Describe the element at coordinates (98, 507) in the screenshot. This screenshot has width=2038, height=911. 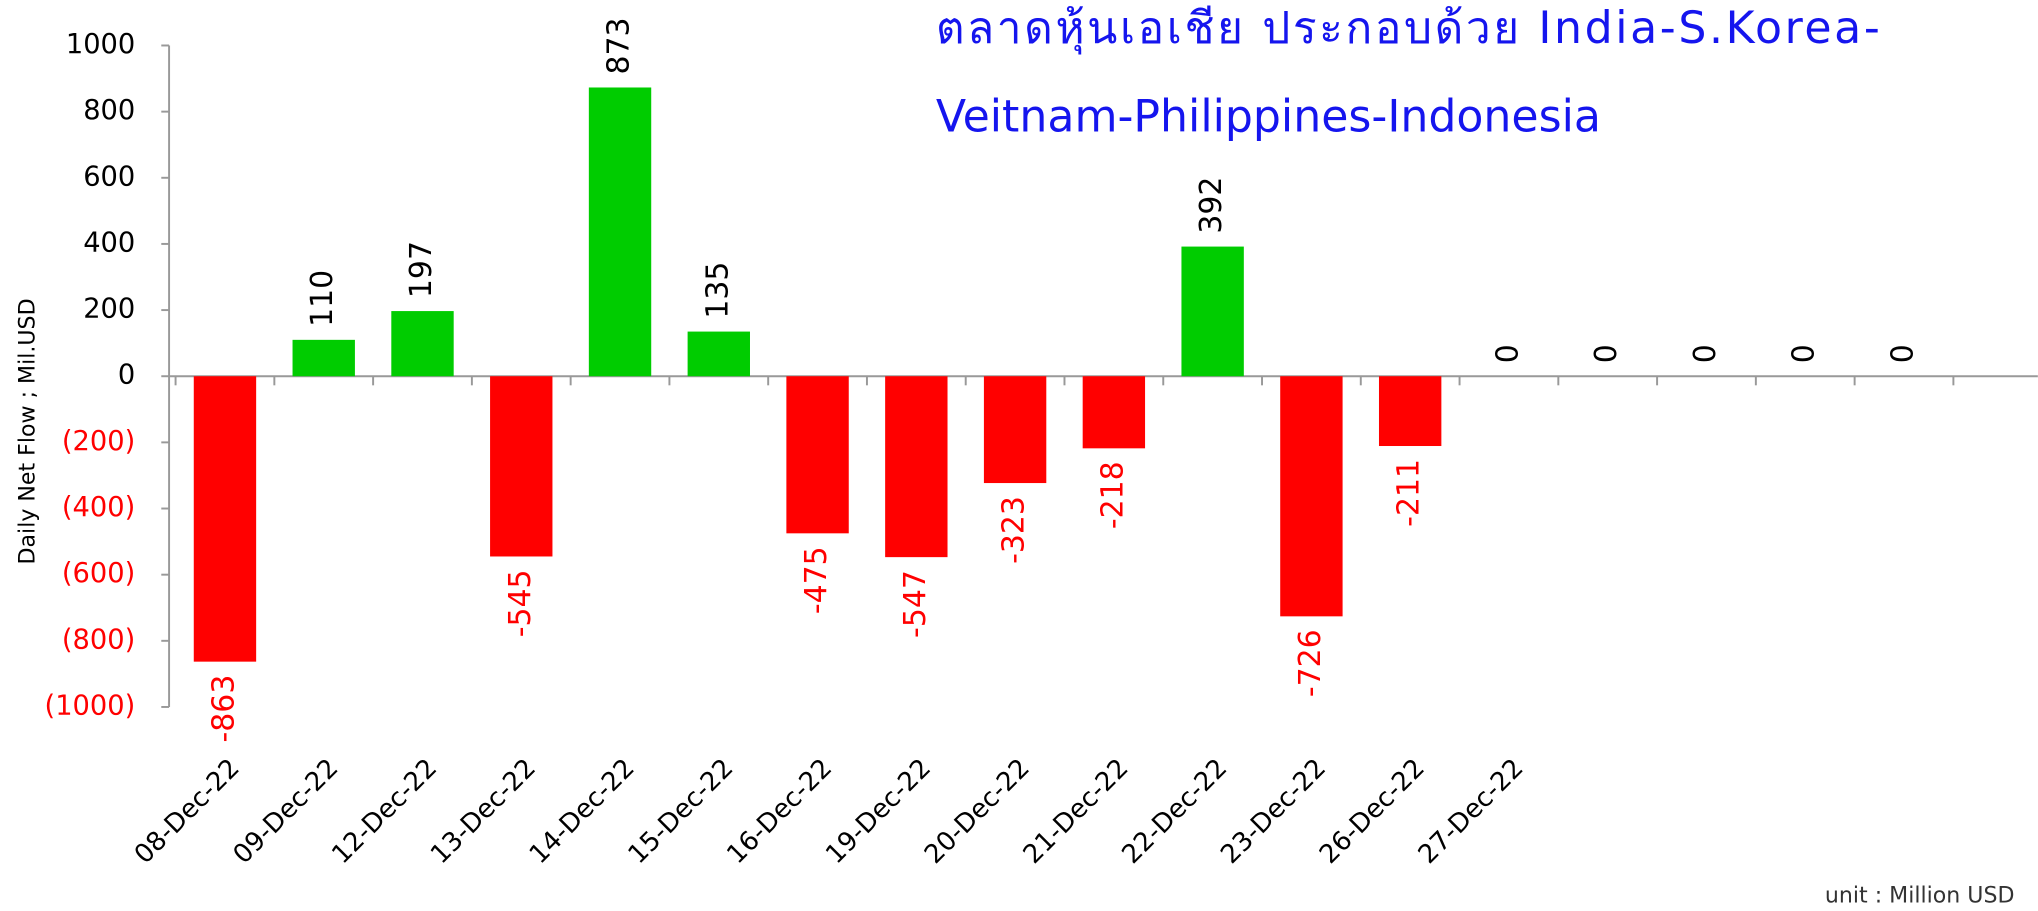
I see `y-tick-label: (400)` at that location.